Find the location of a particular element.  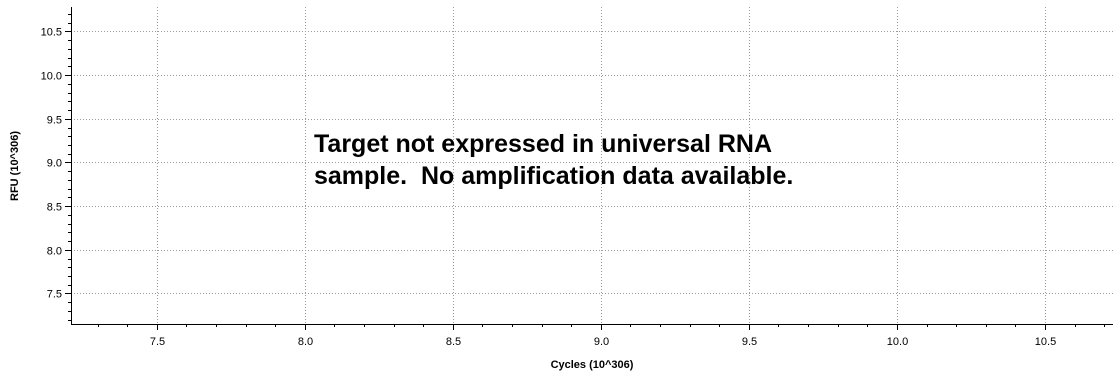

y-axis-title: RFU (10^306) is located at coordinates (15, 166).